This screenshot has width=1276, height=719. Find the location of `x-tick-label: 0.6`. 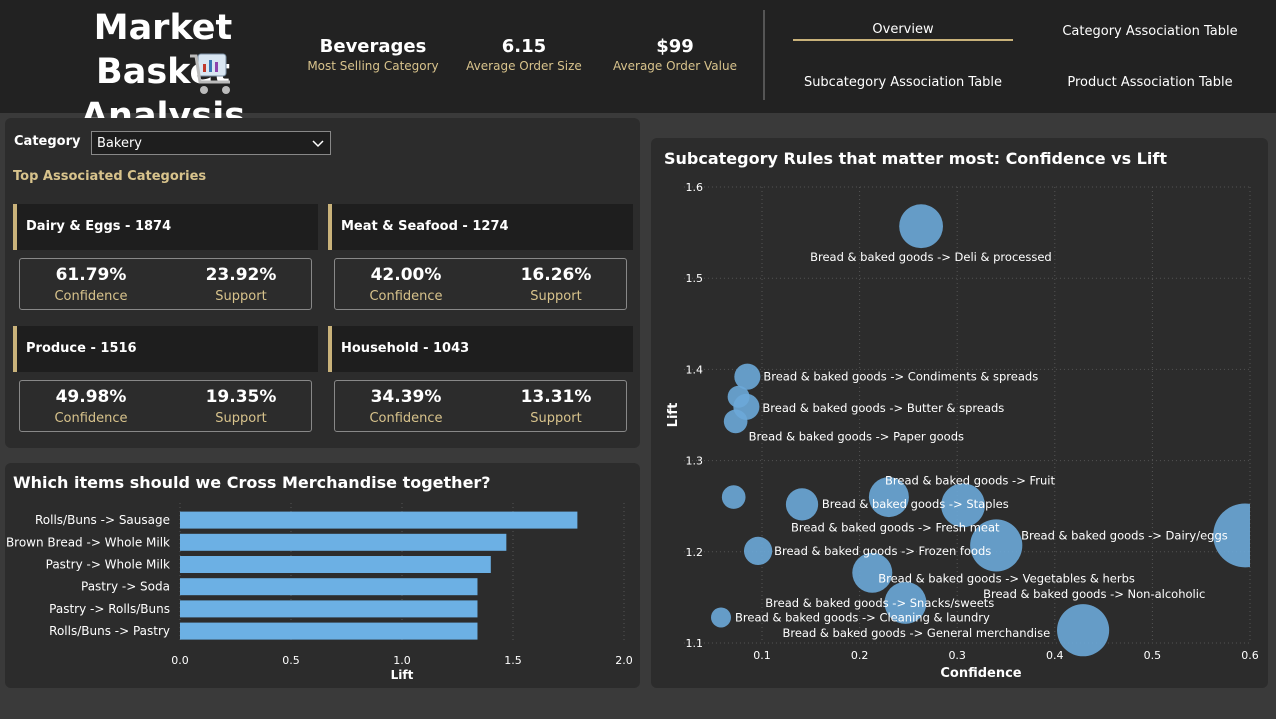

x-tick-label: 0.6 is located at coordinates (1250, 655).